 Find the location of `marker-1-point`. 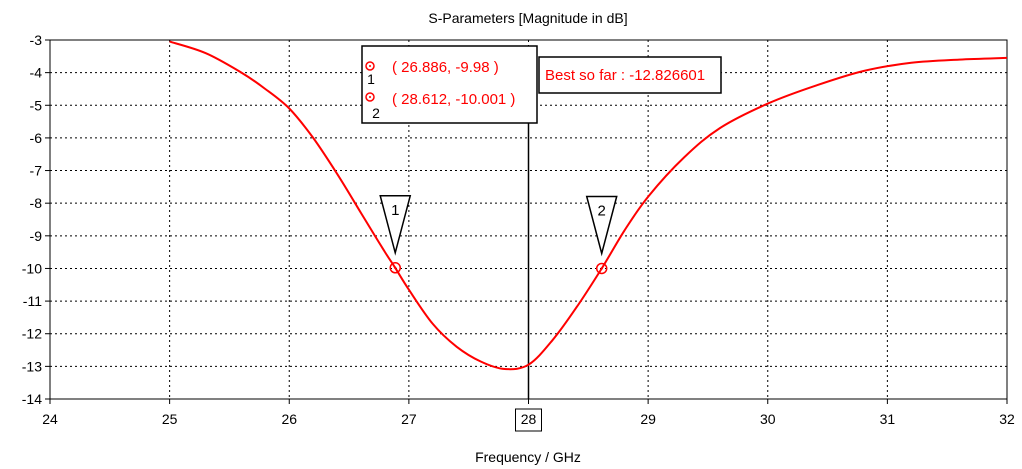

marker-1-point is located at coordinates (395, 268).